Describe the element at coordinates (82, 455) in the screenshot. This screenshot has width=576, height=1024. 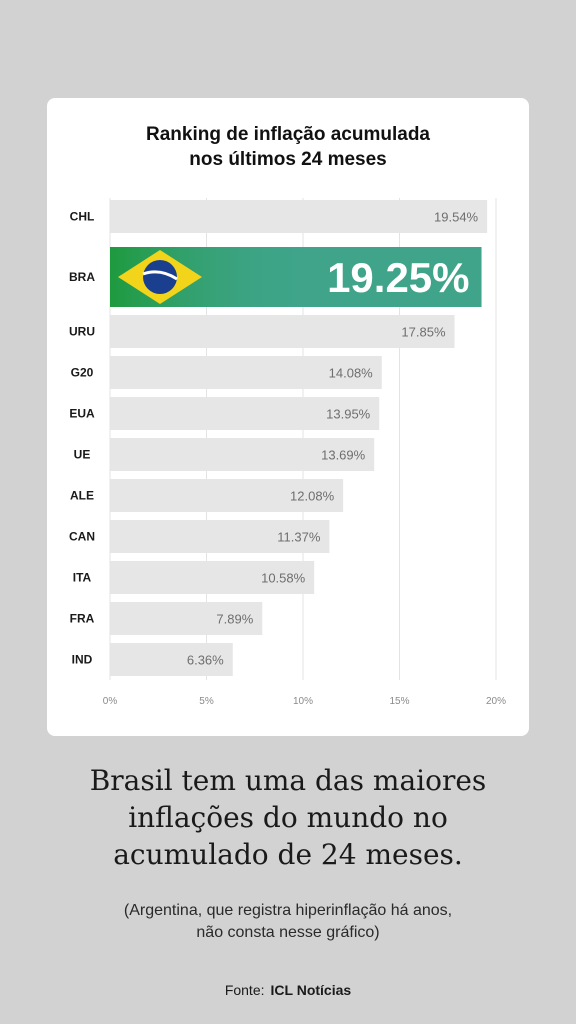
I see `category-label: UE` at that location.